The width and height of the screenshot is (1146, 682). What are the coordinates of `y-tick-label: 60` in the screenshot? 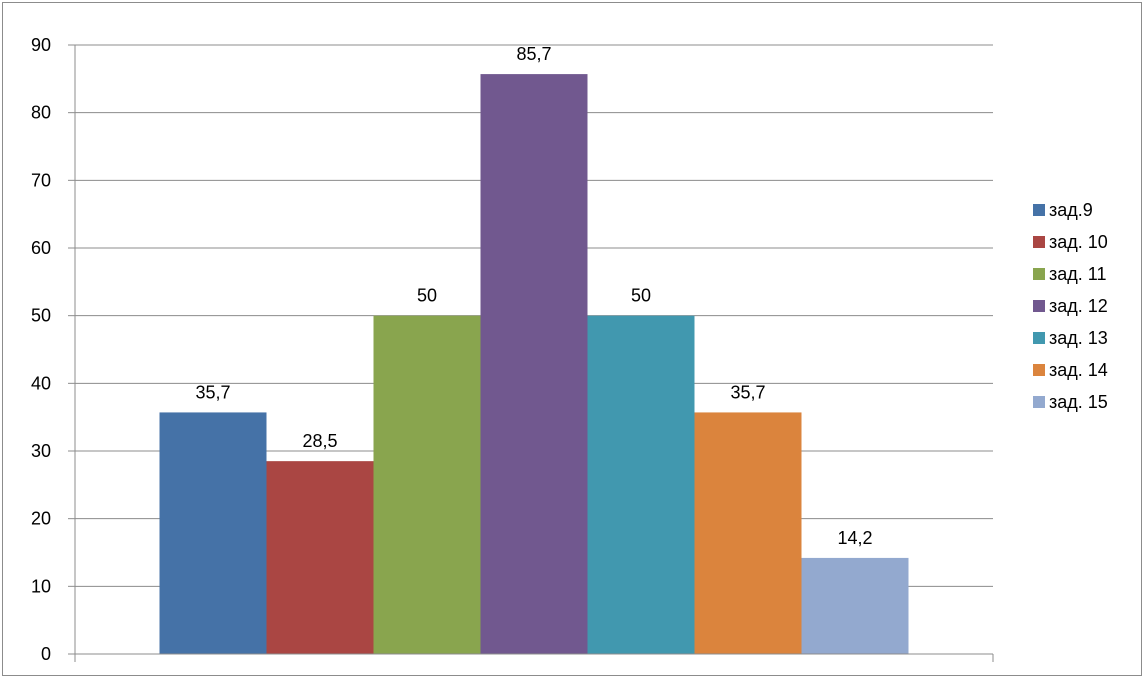 It's located at (41, 248).